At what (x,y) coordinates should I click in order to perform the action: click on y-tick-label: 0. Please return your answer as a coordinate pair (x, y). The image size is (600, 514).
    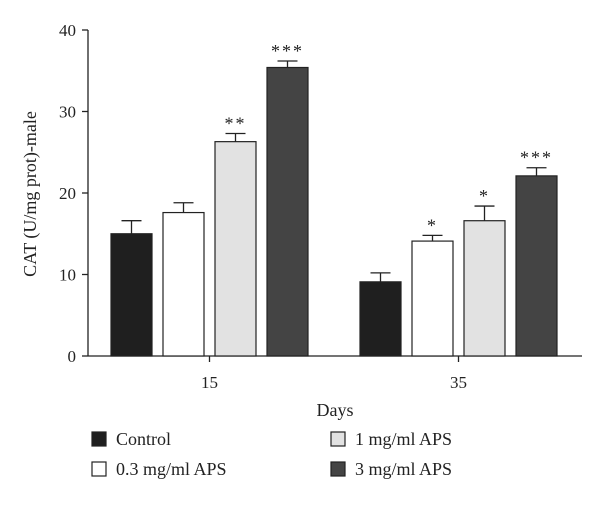
    Looking at the image, I should click on (72, 356).